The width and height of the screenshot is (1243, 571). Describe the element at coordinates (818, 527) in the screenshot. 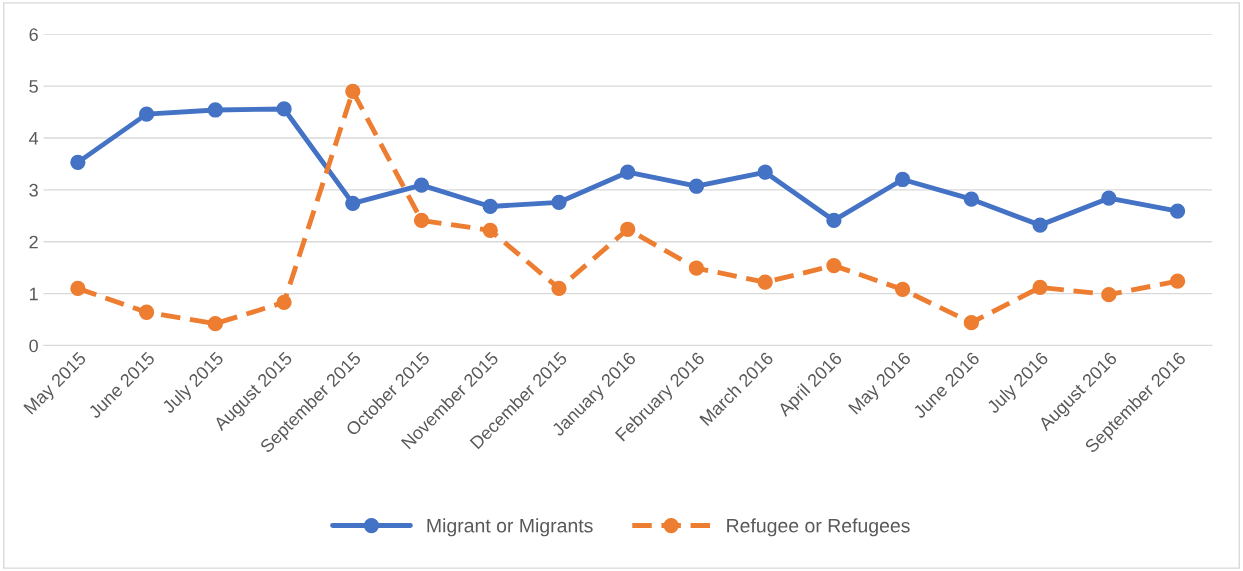

I see `legend-label: Refugee or Refugees` at that location.